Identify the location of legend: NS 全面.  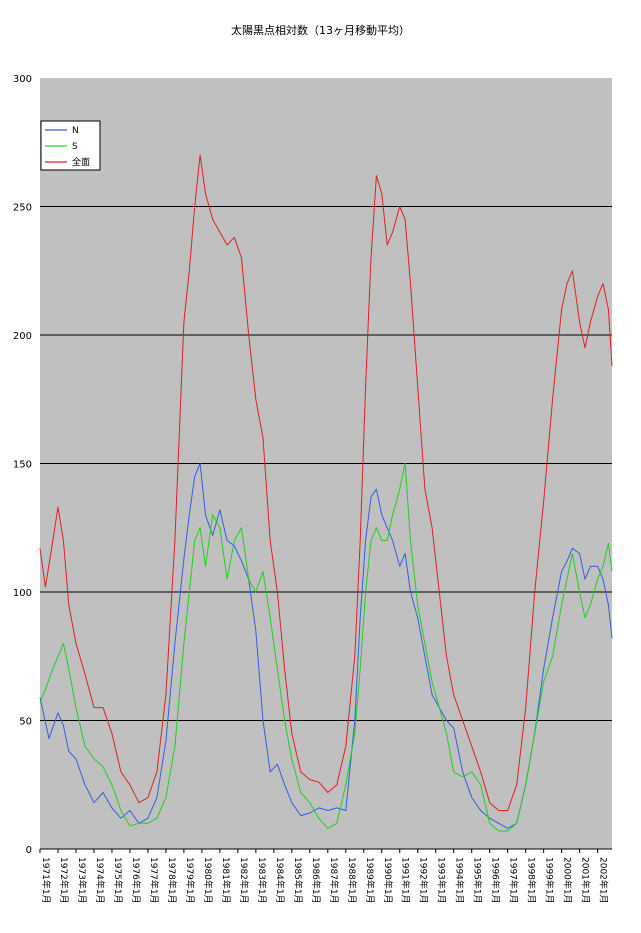
(70, 145).